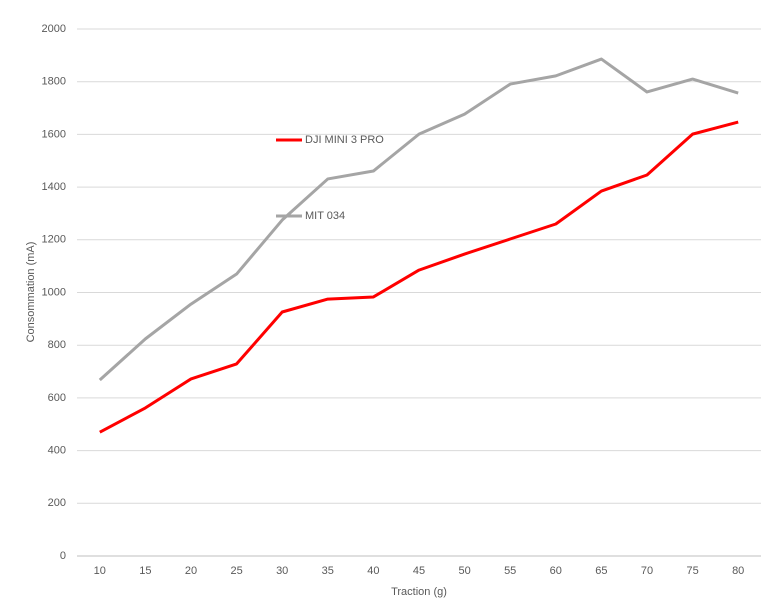 Image resolution: width=784 pixels, height=609 pixels. What do you see at coordinates (738, 571) in the screenshot?
I see `x-tick-label: 80` at bounding box center [738, 571].